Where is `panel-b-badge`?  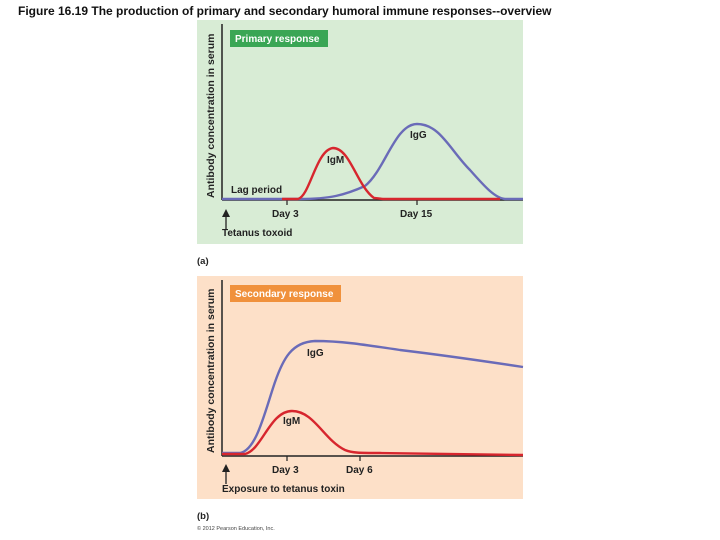
panel-b-badge is located at coordinates (285, 293).